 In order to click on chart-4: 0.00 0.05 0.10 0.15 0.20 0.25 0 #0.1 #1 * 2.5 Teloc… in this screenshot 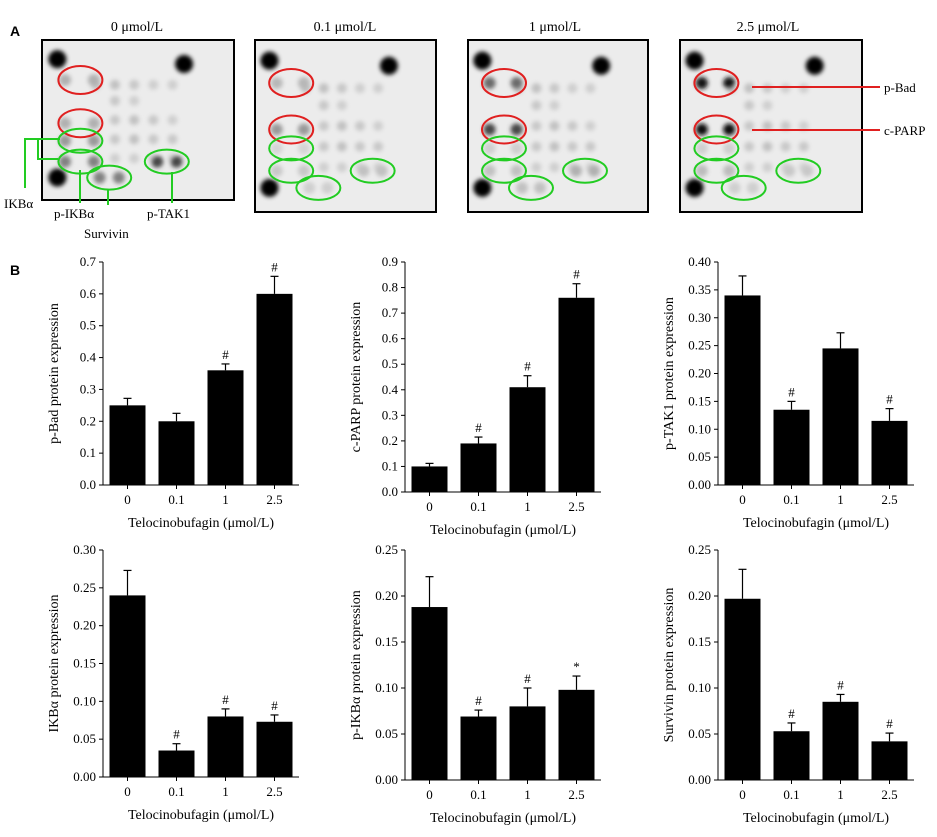, I will do `click(475, 684)`.